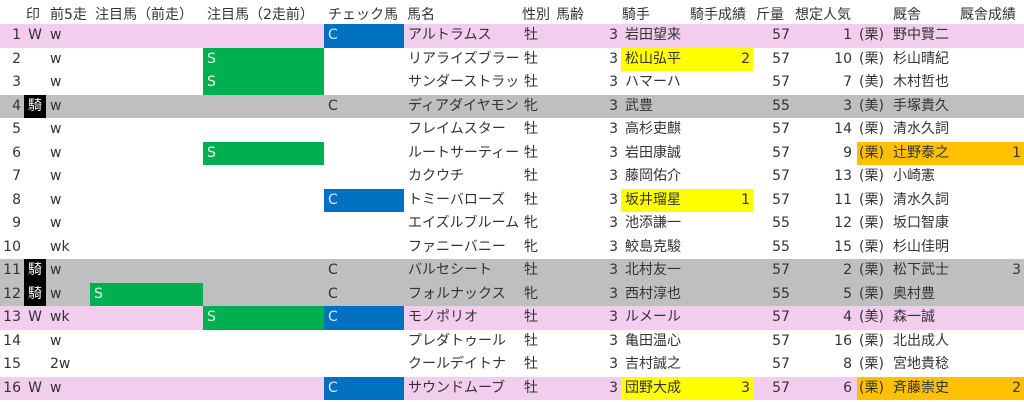 The image size is (1024, 402). Describe the element at coordinates (457, 364) in the screenshot. I see `cell-name: クールデイトナ` at that location.